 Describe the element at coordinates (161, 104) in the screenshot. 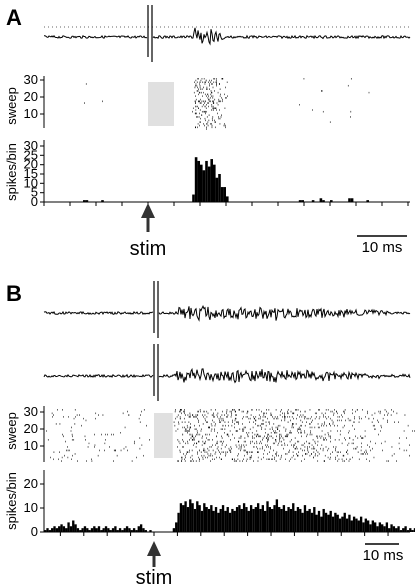

I see `stim-artifact-blank-raster-a` at that location.